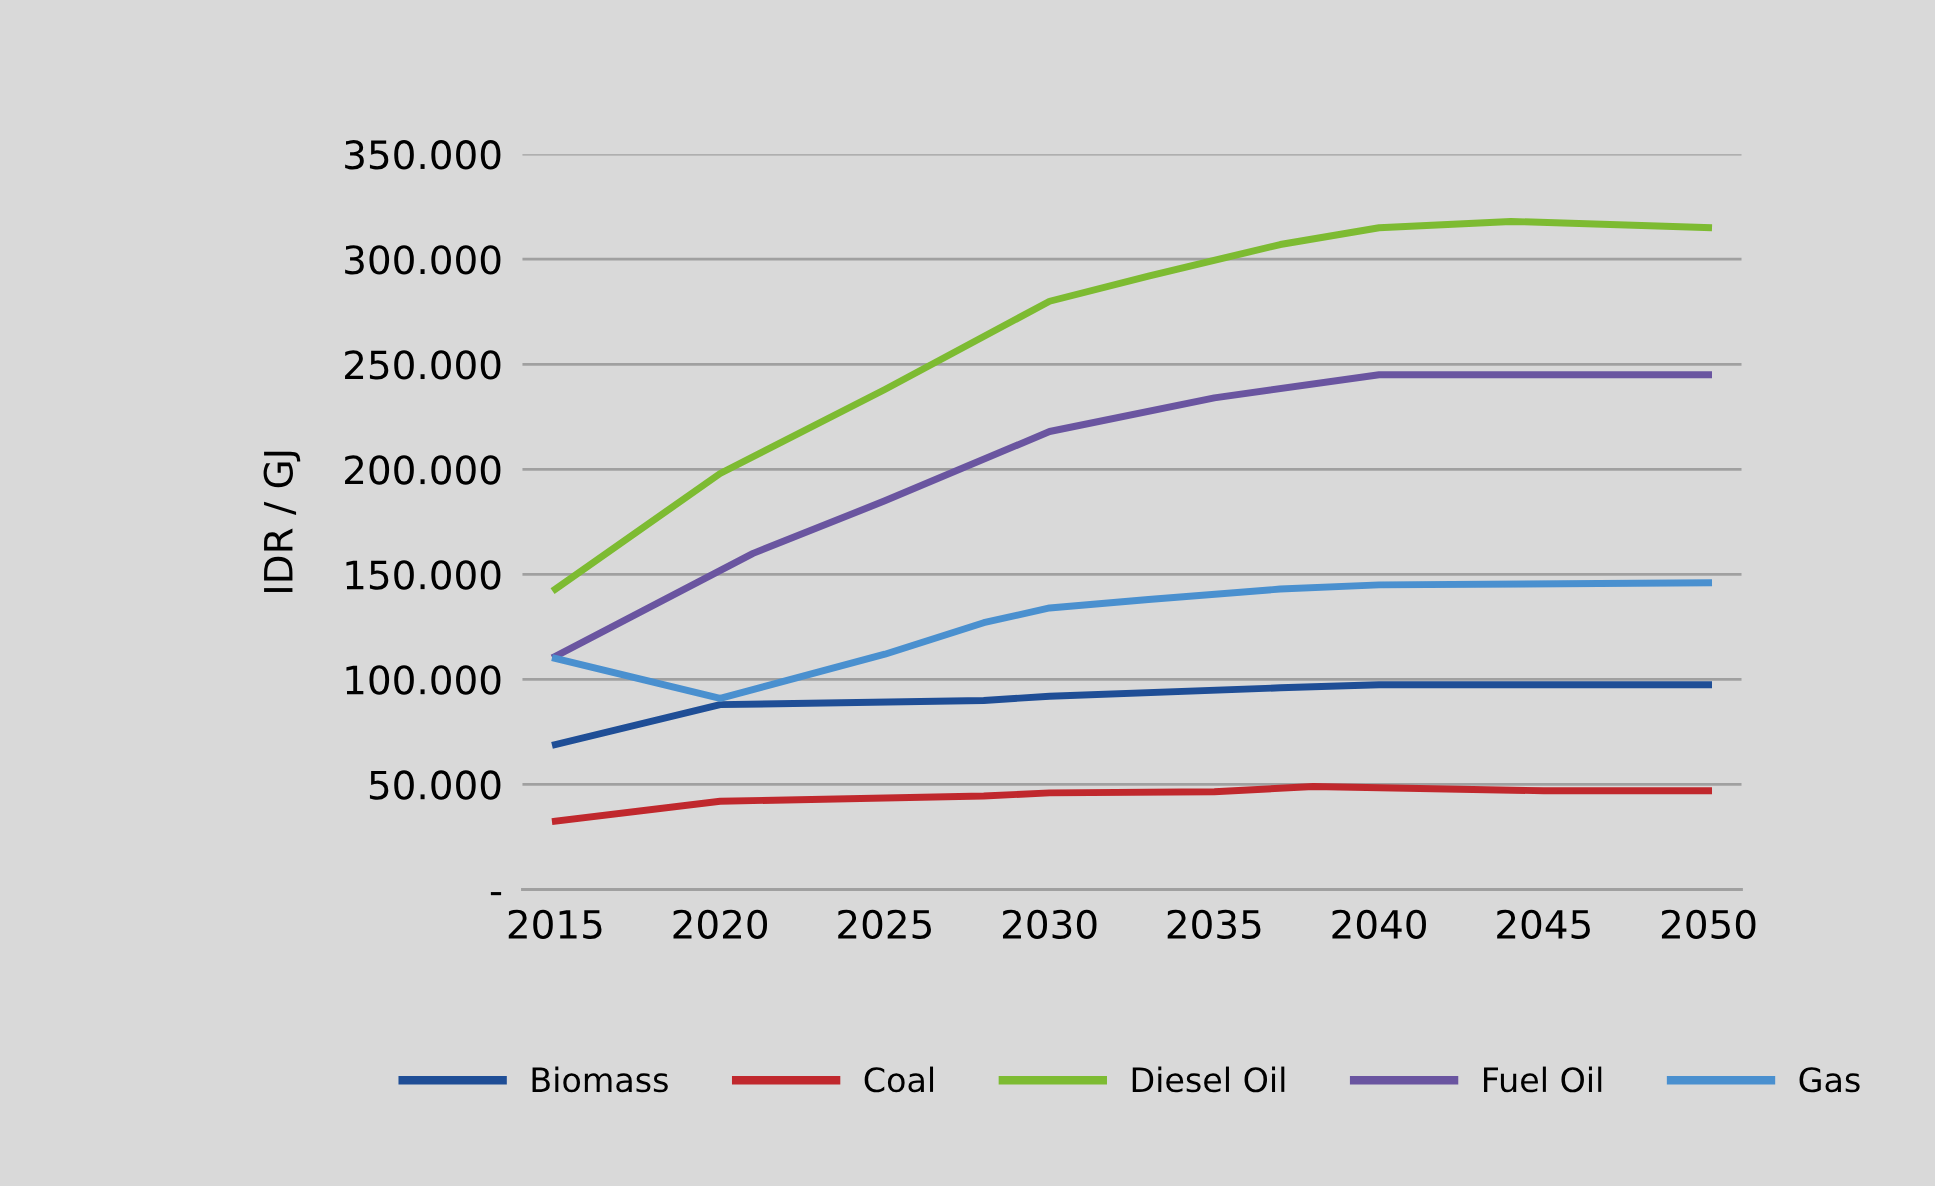 Image resolution: width=1935 pixels, height=1186 pixels. I want to click on x-tick-label: 2020, so click(720, 924).